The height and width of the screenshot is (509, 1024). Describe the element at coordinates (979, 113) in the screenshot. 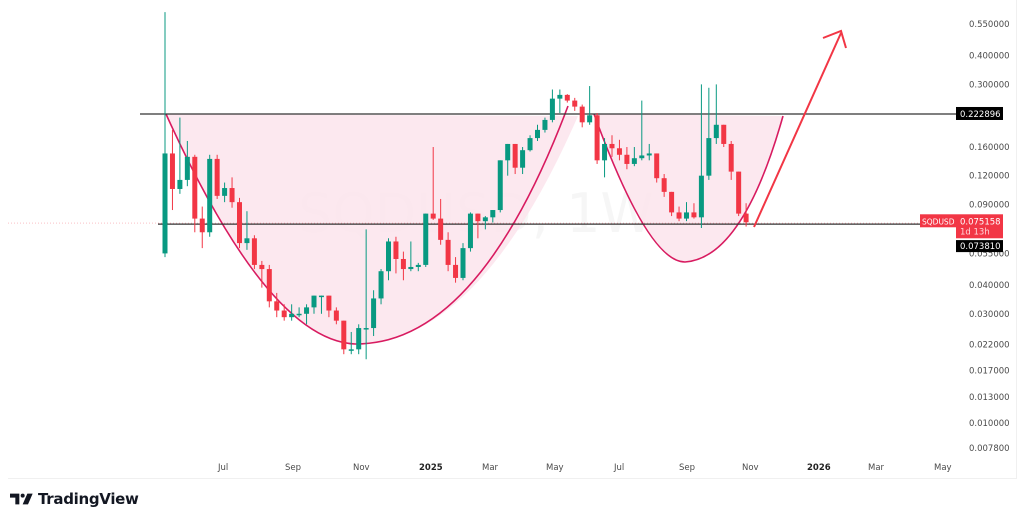

I see `resistance-price-tag: 0.222896` at that location.